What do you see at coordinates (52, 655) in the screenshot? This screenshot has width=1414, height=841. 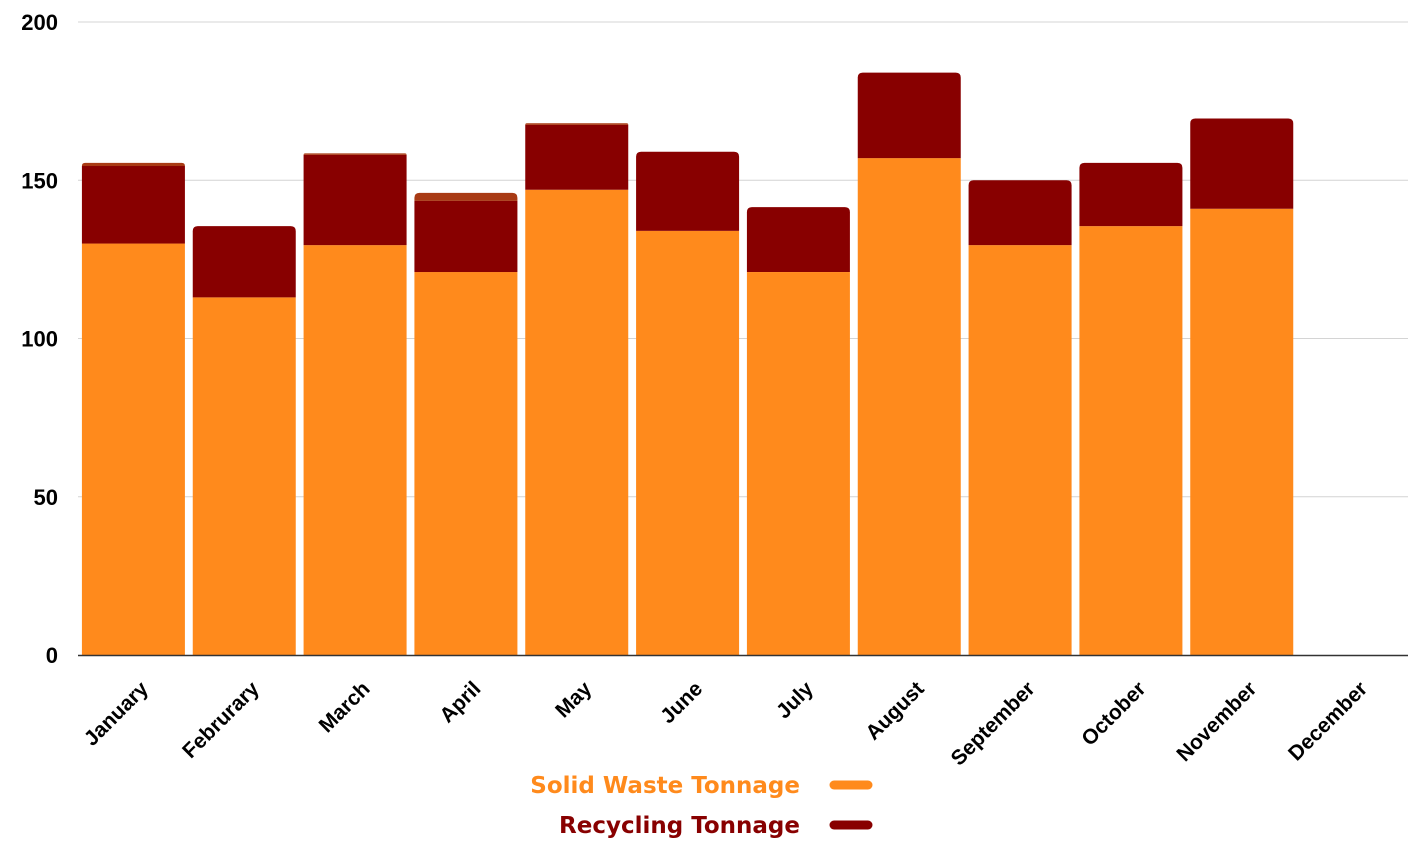 I see `y-tick-label: 0` at bounding box center [52, 655].